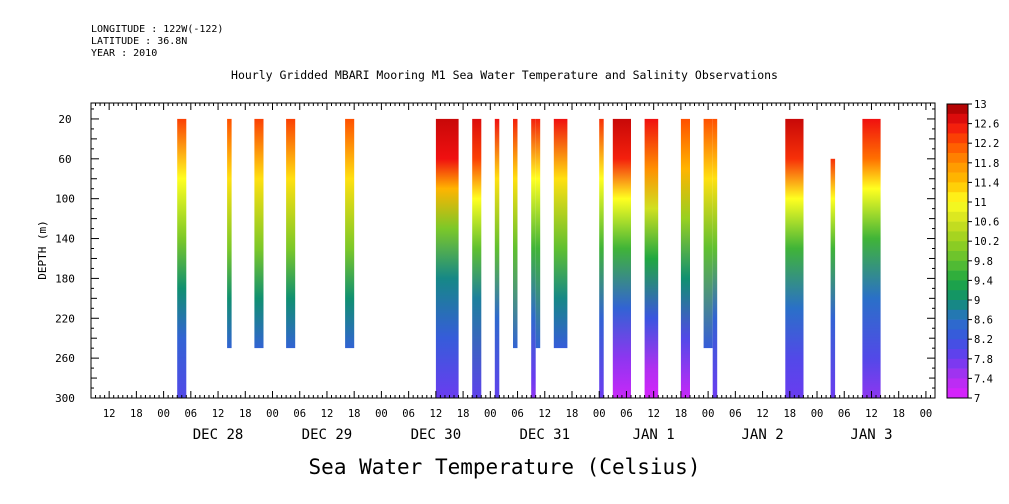 The height and width of the screenshot is (504, 1009). What do you see at coordinates (986, 183) in the screenshot?
I see `colorbar-tick-label: 11.4` at bounding box center [986, 183].